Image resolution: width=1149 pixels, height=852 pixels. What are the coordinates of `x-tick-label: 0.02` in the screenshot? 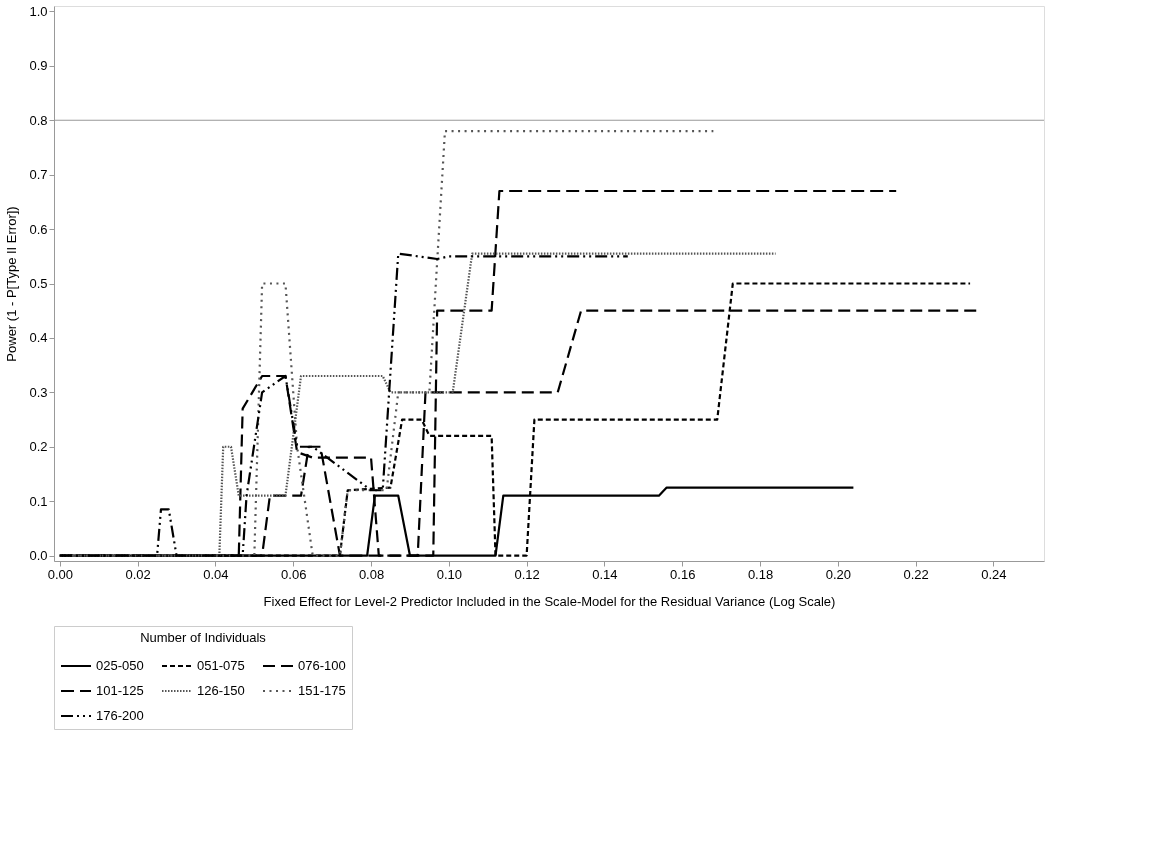 It's located at (138, 574).